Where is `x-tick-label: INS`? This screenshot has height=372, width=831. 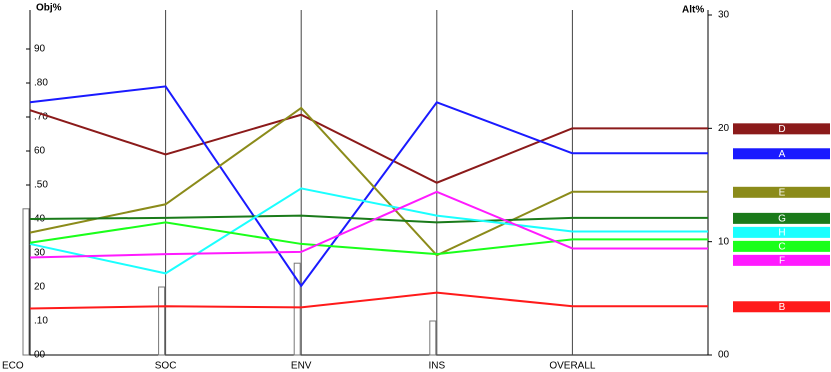
x-tick-label: INS is located at coordinates (436, 366).